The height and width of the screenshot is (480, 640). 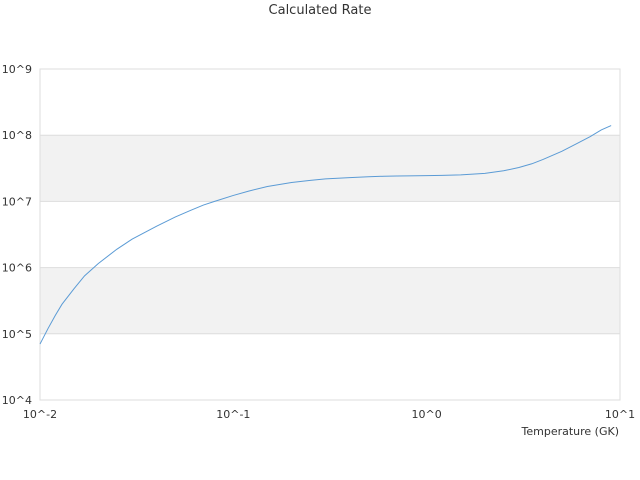 I want to click on x-tick-label: 10^0, so click(x=427, y=414).